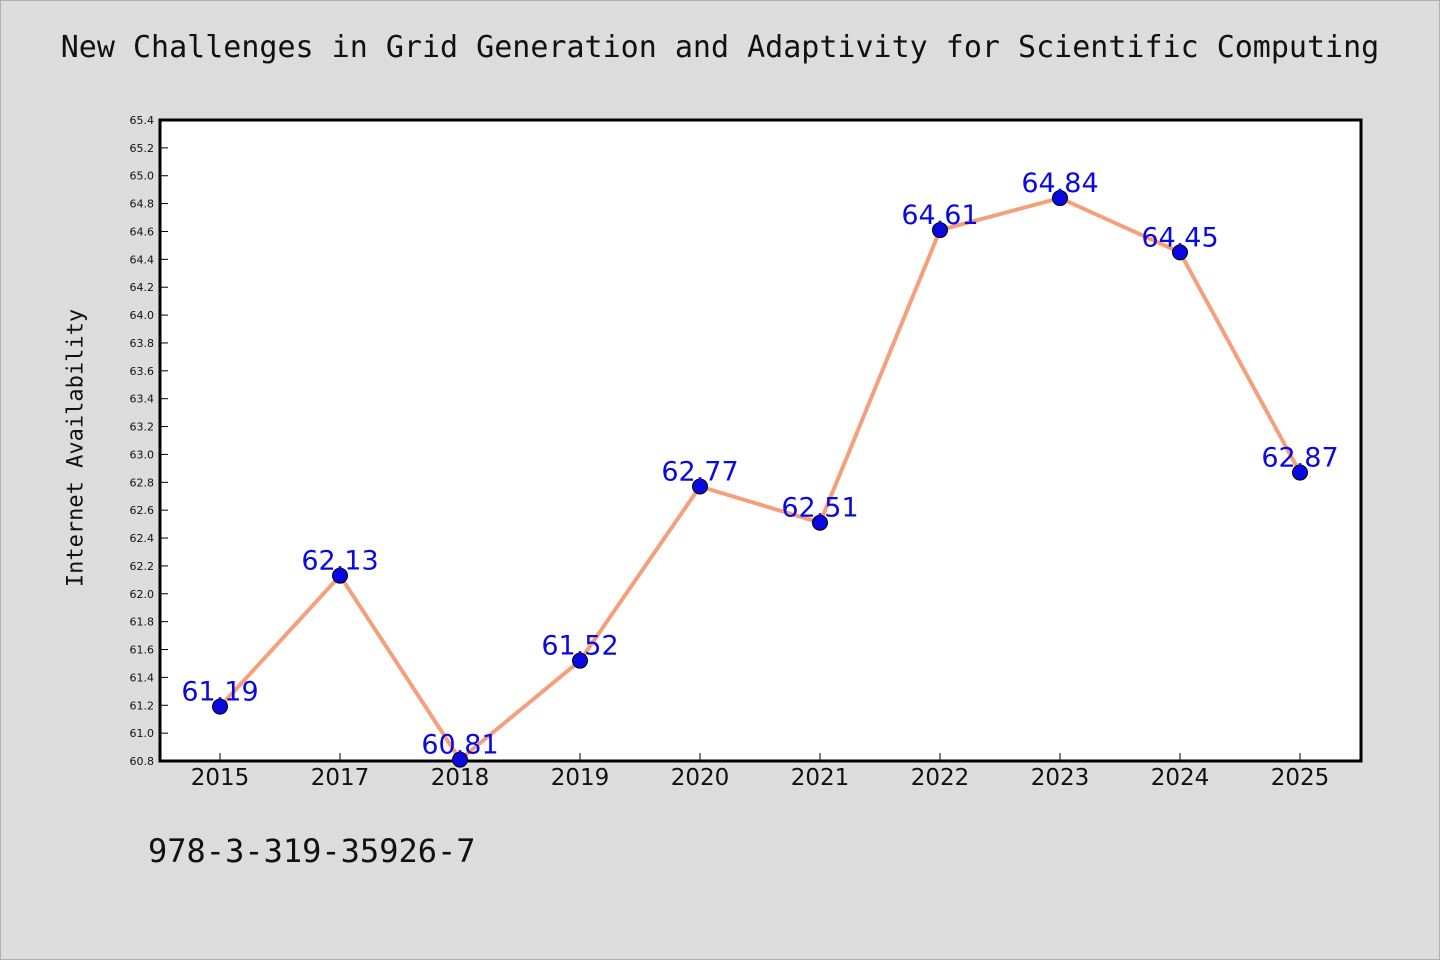  Describe the element at coordinates (142, 427) in the screenshot. I see `y-tick-label: 63.2` at that location.